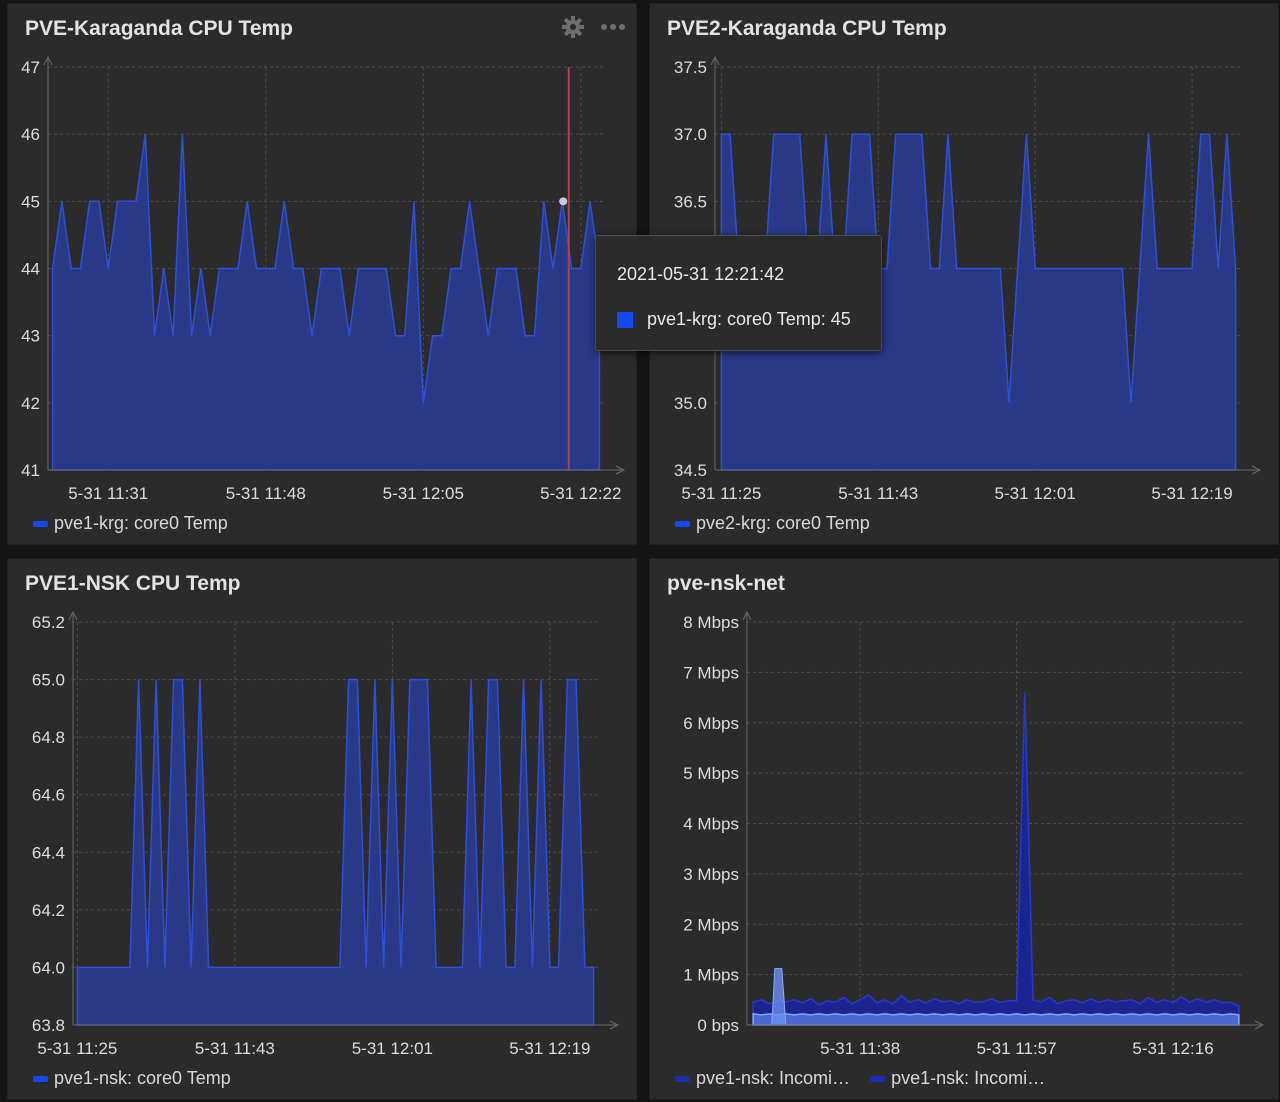 Image resolution: width=1280 pixels, height=1102 pixels. I want to click on y-tick-label: 64.4, so click(48, 852).